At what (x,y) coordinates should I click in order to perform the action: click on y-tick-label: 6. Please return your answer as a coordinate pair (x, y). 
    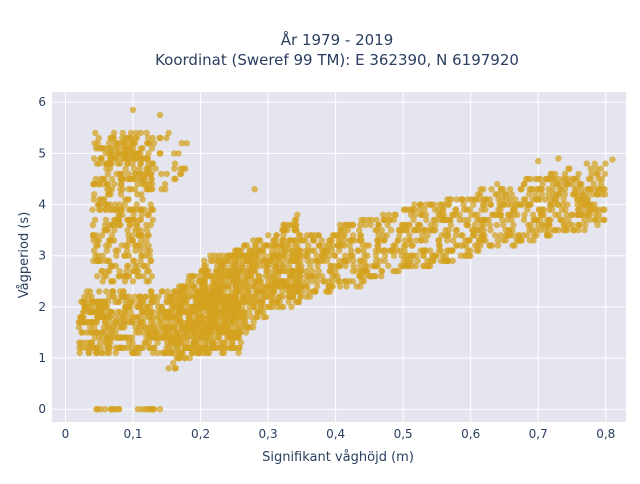
    Looking at the image, I should click on (42, 102).